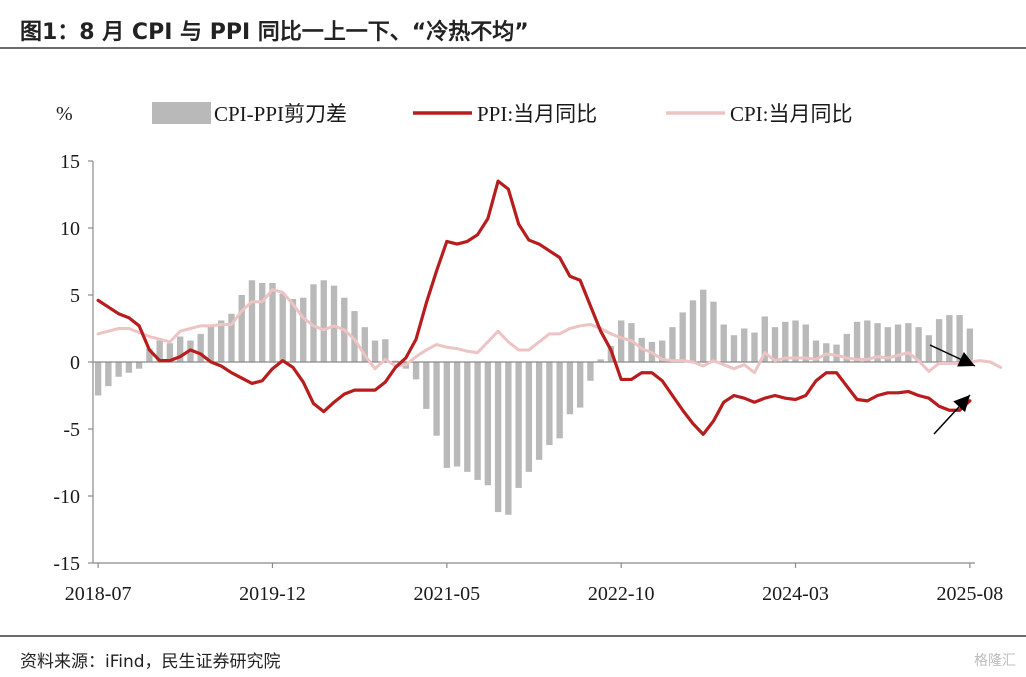 The image size is (1026, 677). I want to click on trend-arrows, so click(952, 389).